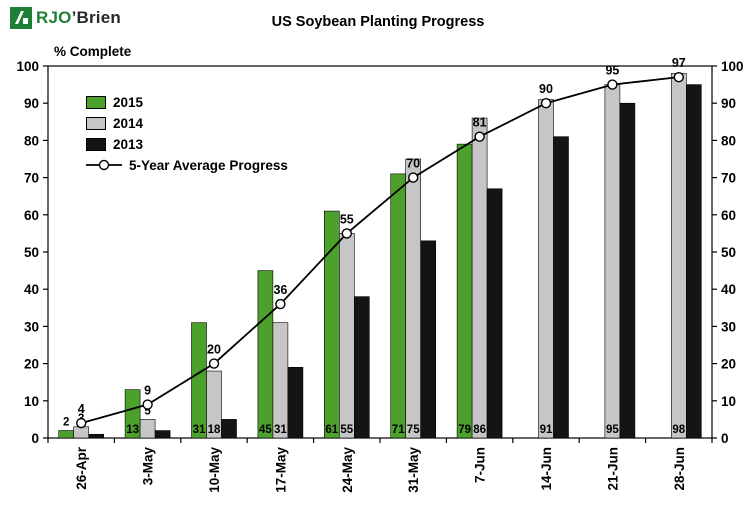 The width and height of the screenshot is (756, 516). What do you see at coordinates (31, 178) in the screenshot?
I see `y-tick-label-left: 70` at bounding box center [31, 178].